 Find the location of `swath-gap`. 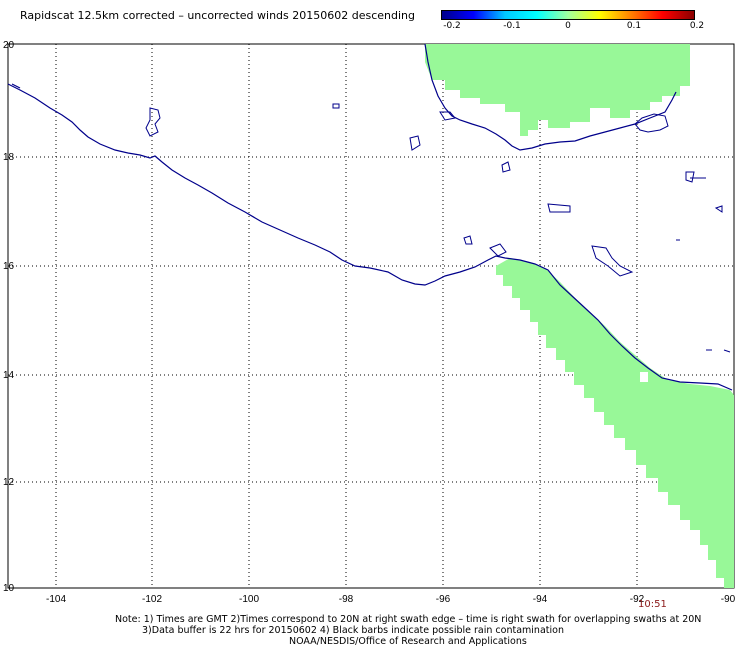

swath-gap is located at coordinates (644, 377).